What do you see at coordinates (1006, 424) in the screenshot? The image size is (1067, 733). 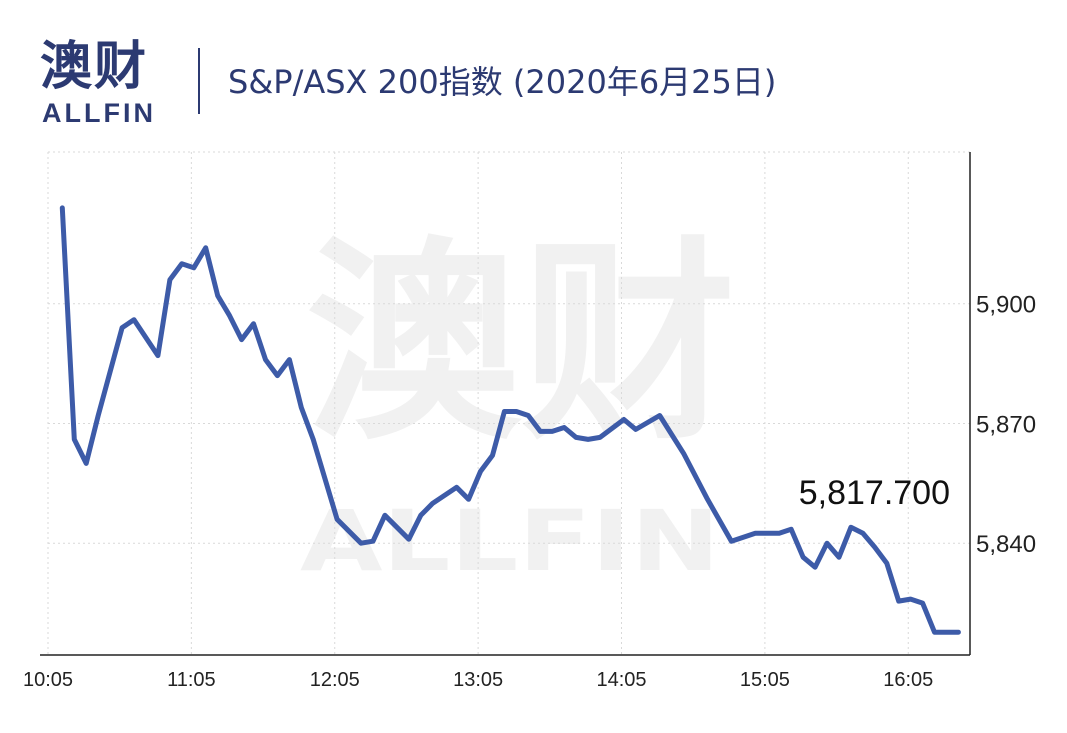 I see `y-tick-label: 5,870` at bounding box center [1006, 424].